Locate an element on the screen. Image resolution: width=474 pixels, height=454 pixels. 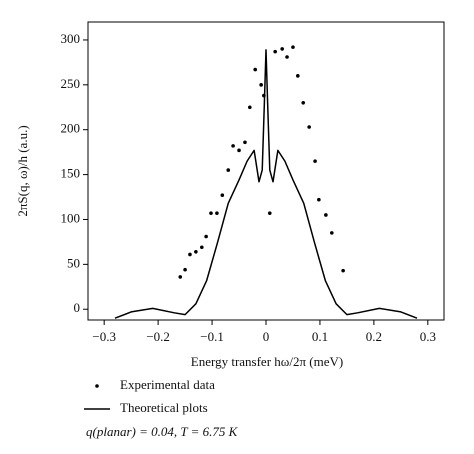
y-tick-label: 250 is located at coordinates (71, 83).